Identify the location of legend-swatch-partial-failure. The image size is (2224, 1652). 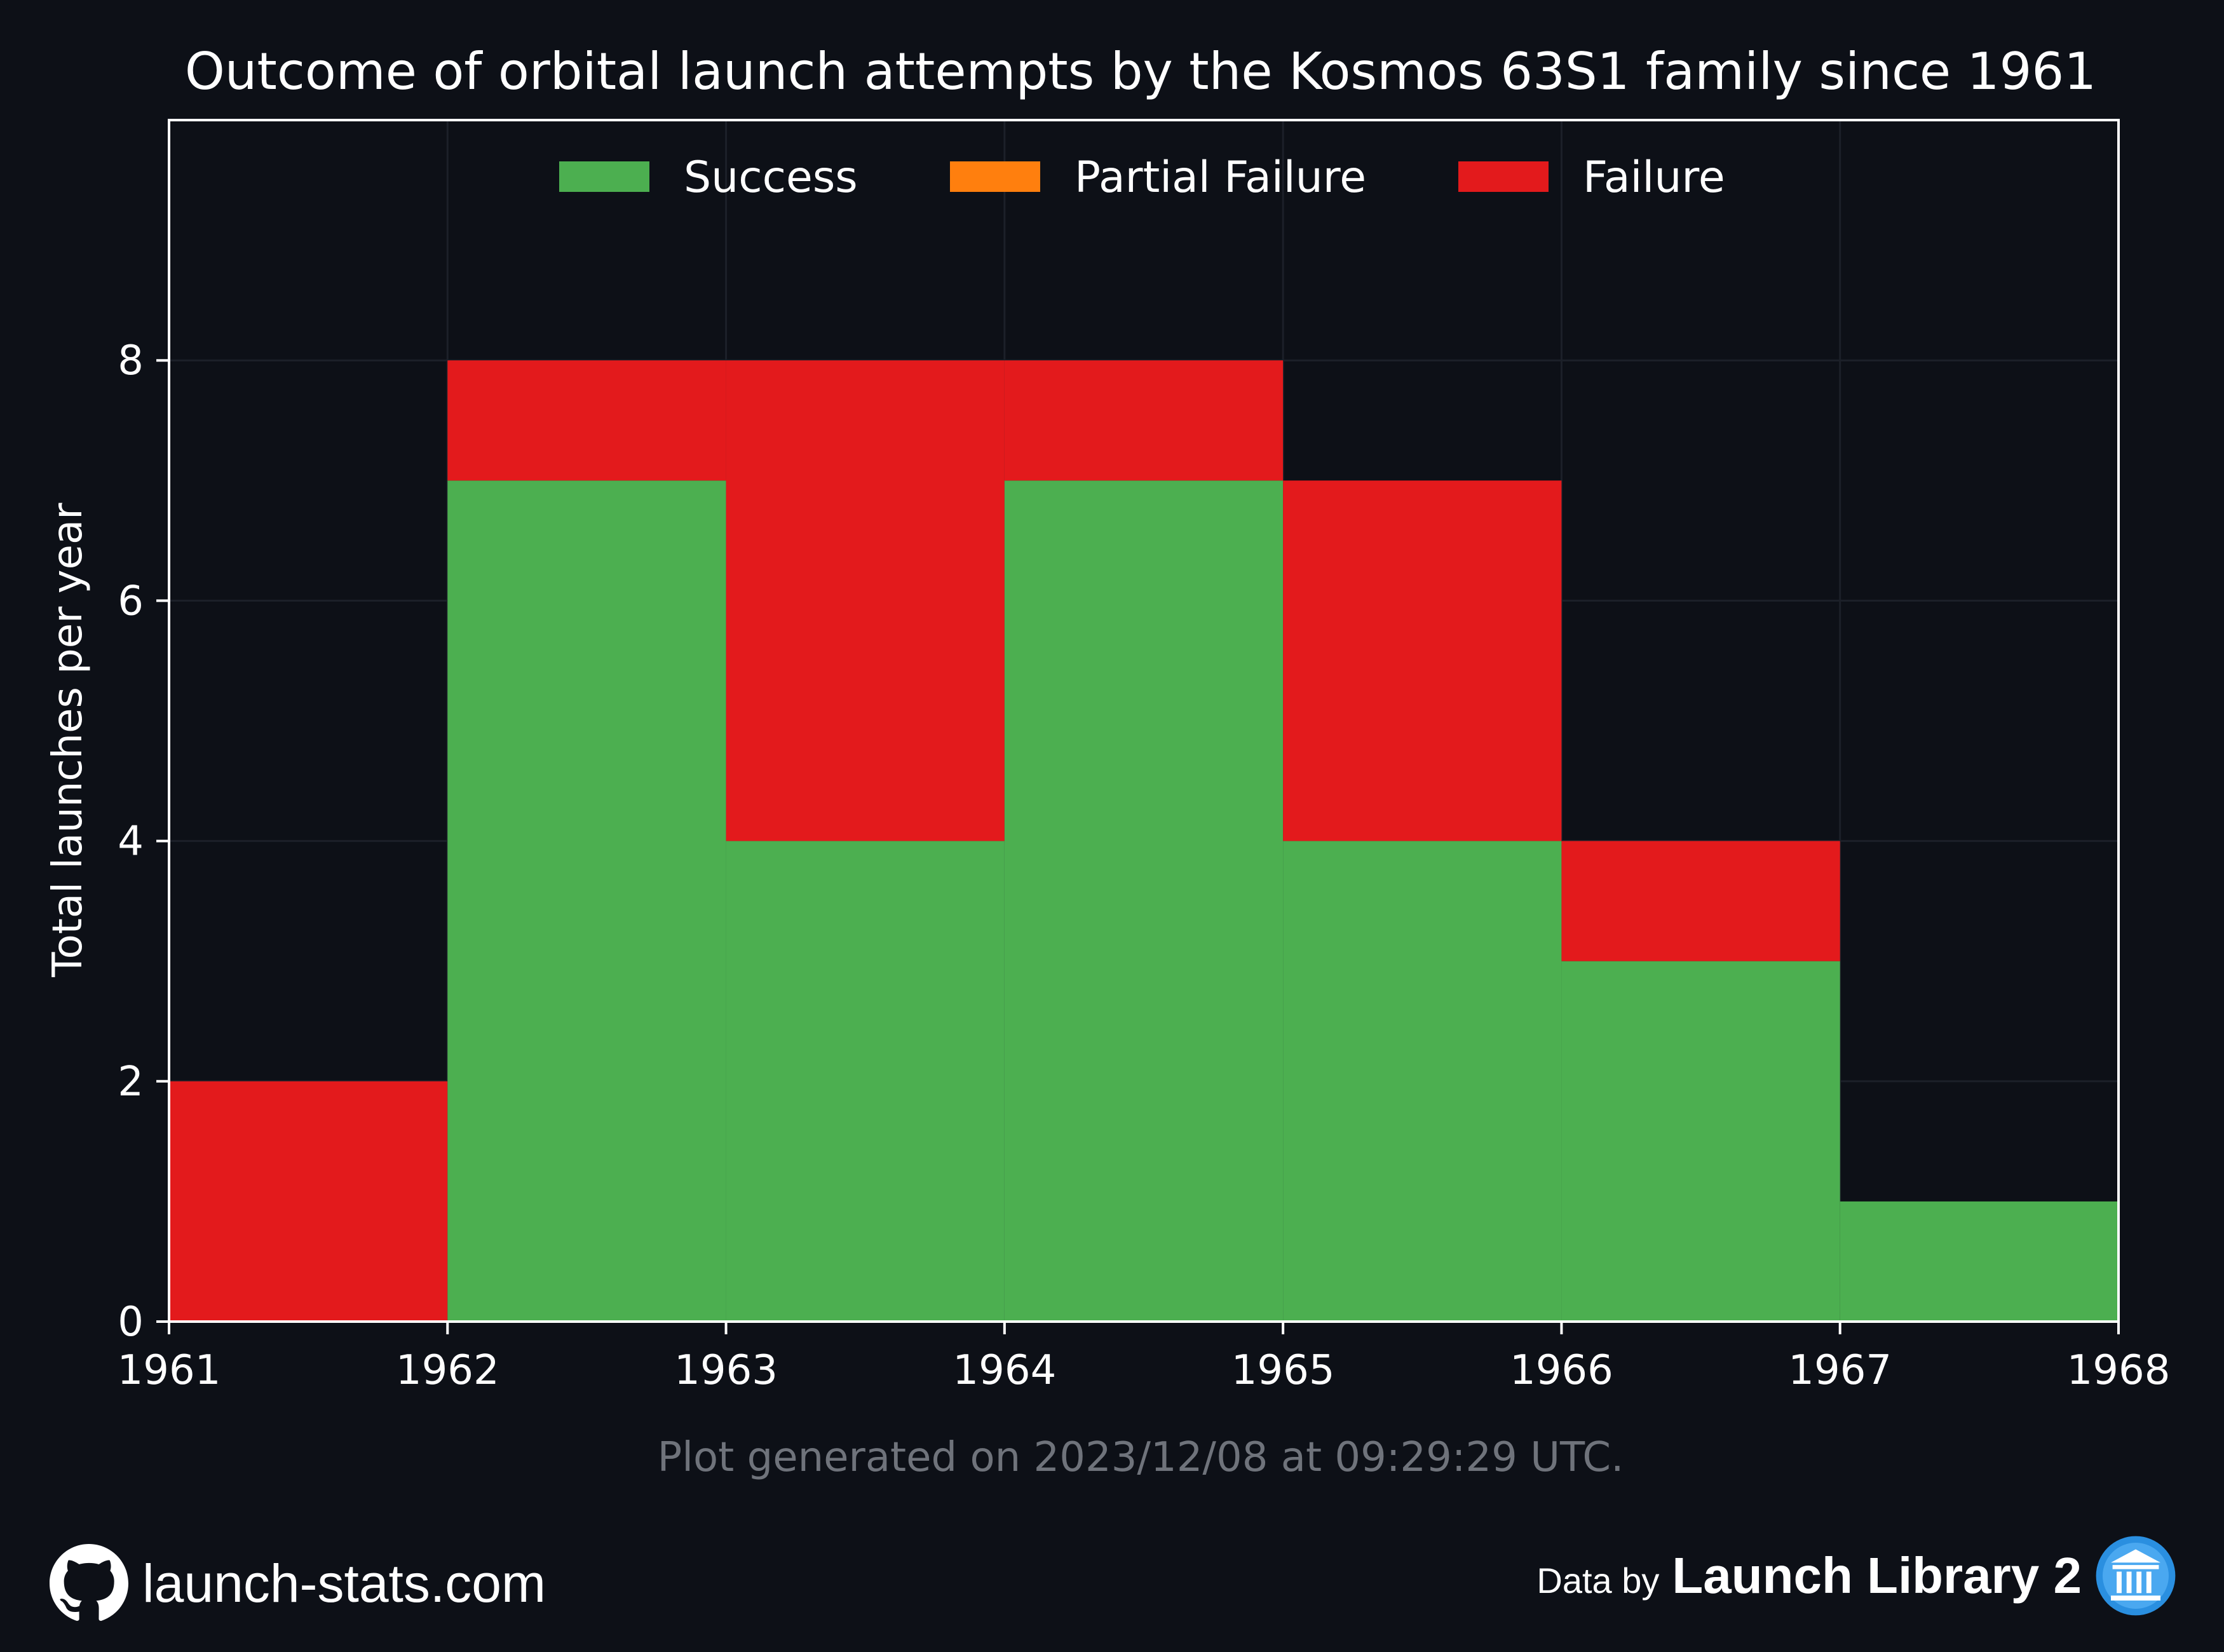
(995, 177).